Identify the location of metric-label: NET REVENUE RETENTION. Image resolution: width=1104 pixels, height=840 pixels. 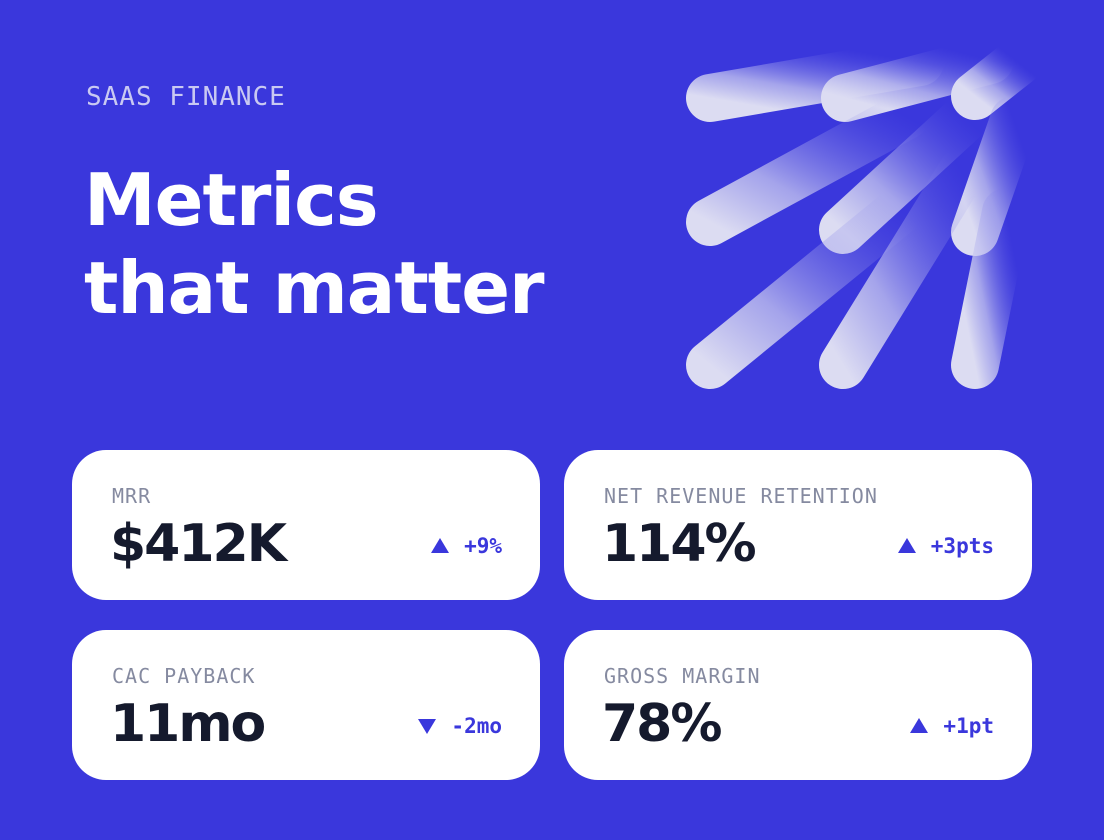
(741, 496).